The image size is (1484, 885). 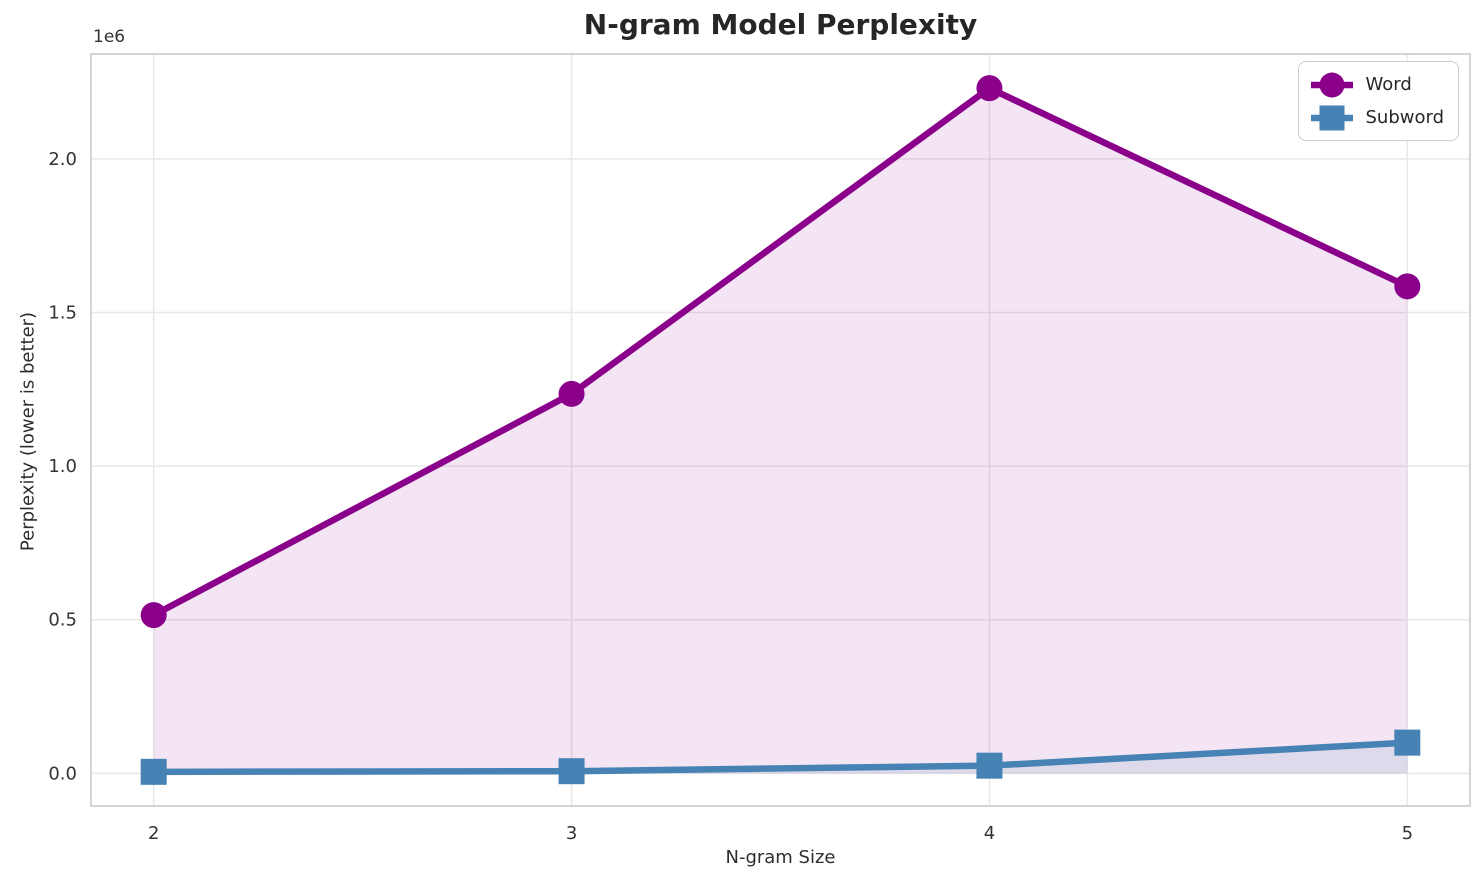 I want to click on y-axis-offset-label: 1e6, so click(x=109, y=37).